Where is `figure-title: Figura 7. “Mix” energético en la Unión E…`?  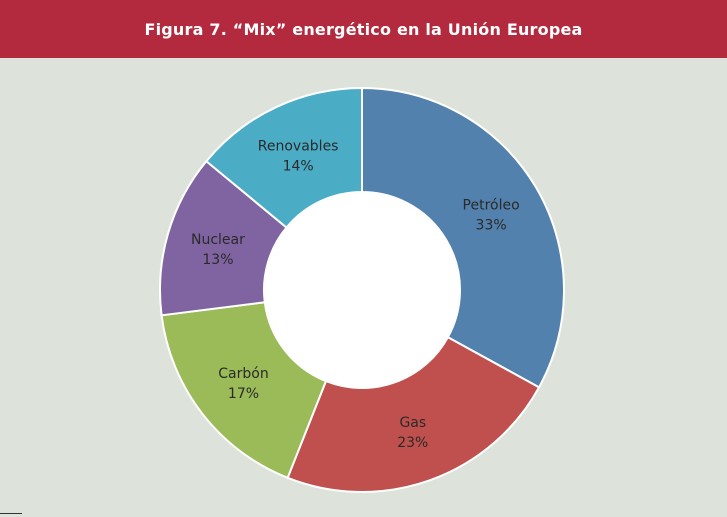 figure-title: Figura 7. “Mix” energético en la Unión E… is located at coordinates (363, 29).